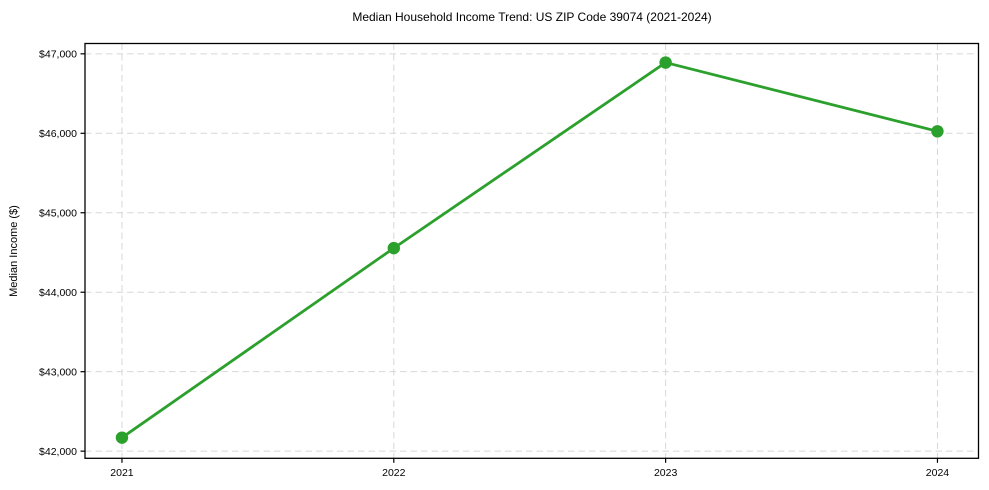 This screenshot has height=490, width=989. I want to click on y-tick-label: $44,000, so click(58, 293).